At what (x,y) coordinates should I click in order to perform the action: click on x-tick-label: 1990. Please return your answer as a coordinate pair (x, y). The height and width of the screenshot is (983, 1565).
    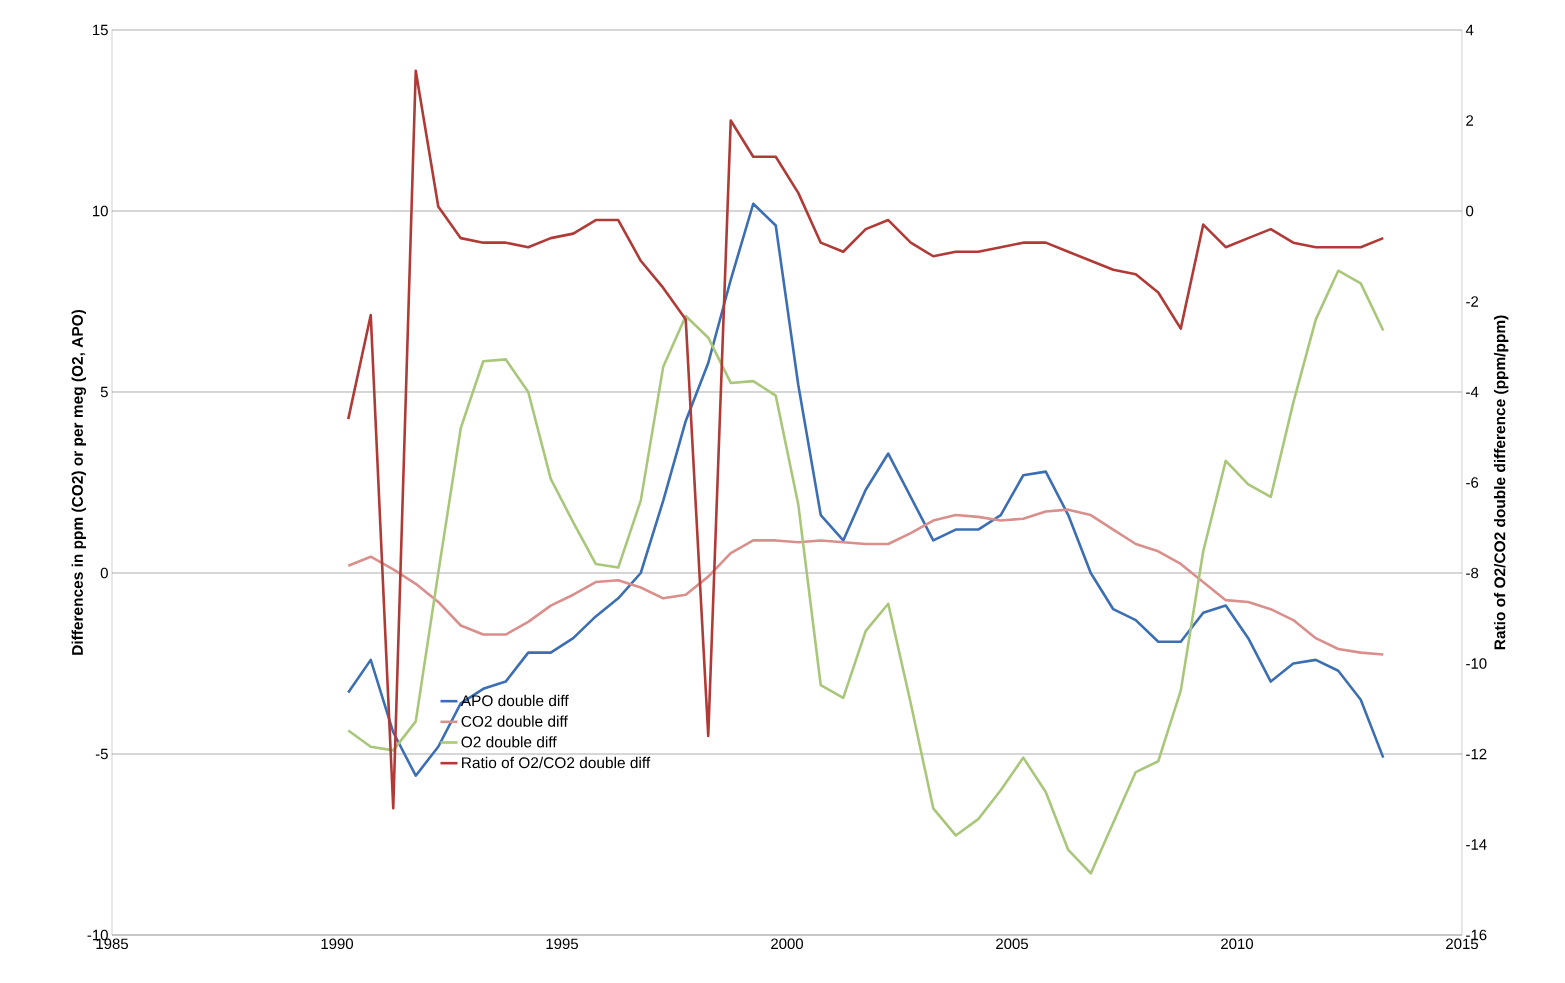
    Looking at the image, I should click on (337, 944).